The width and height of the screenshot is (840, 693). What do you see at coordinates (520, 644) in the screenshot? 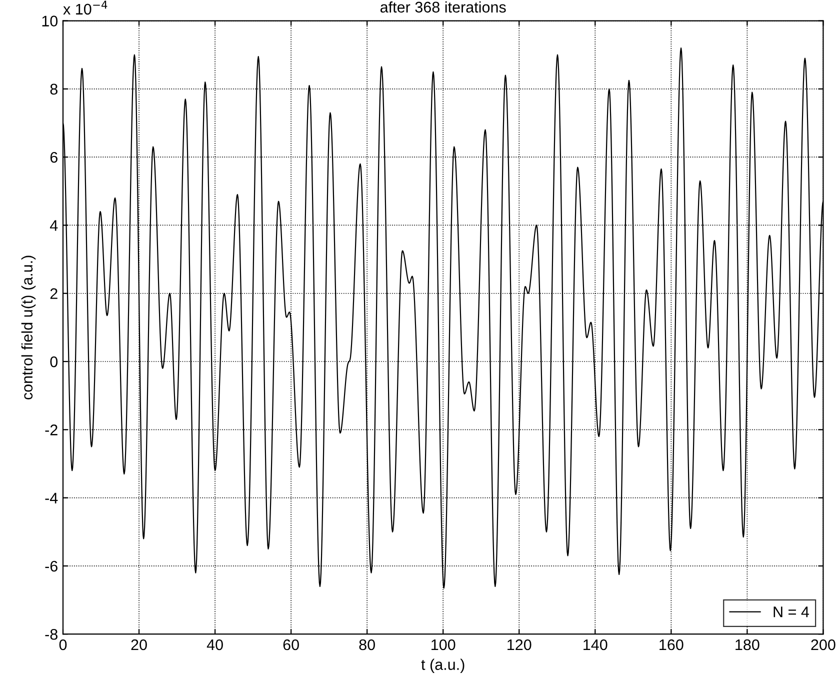
I see `x-tick-label: 120` at bounding box center [520, 644].